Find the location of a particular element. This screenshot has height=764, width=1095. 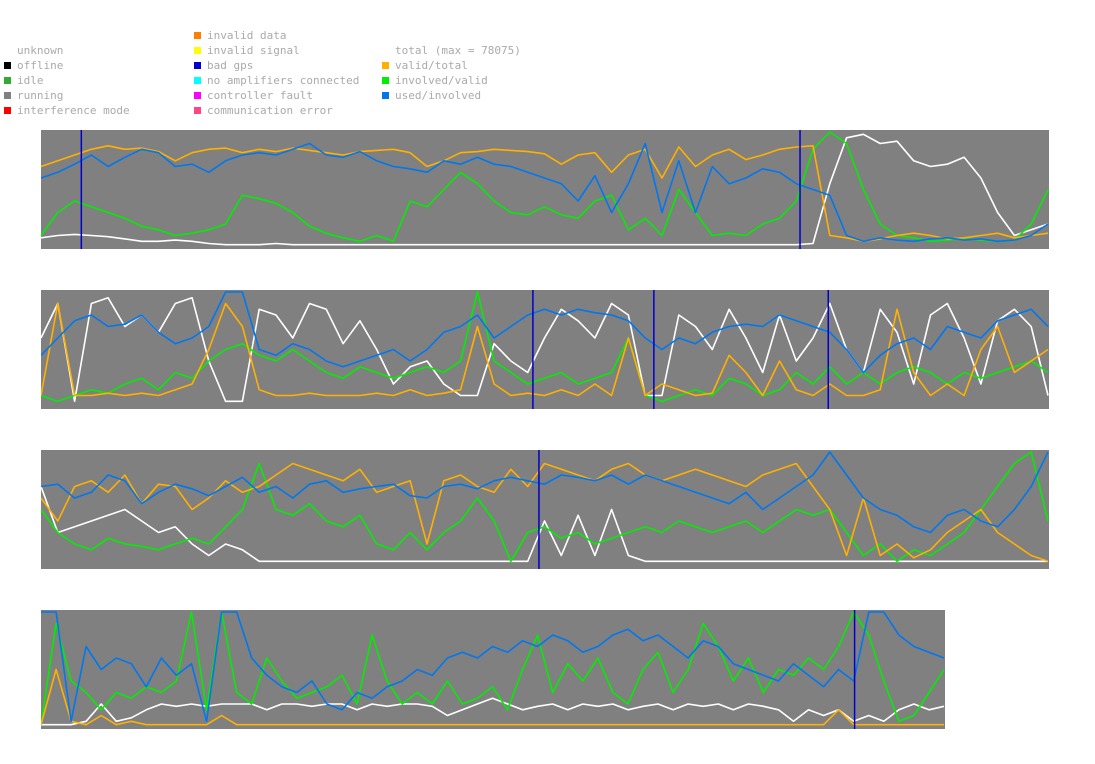

legend-item: invalid data is located at coordinates (240, 36).